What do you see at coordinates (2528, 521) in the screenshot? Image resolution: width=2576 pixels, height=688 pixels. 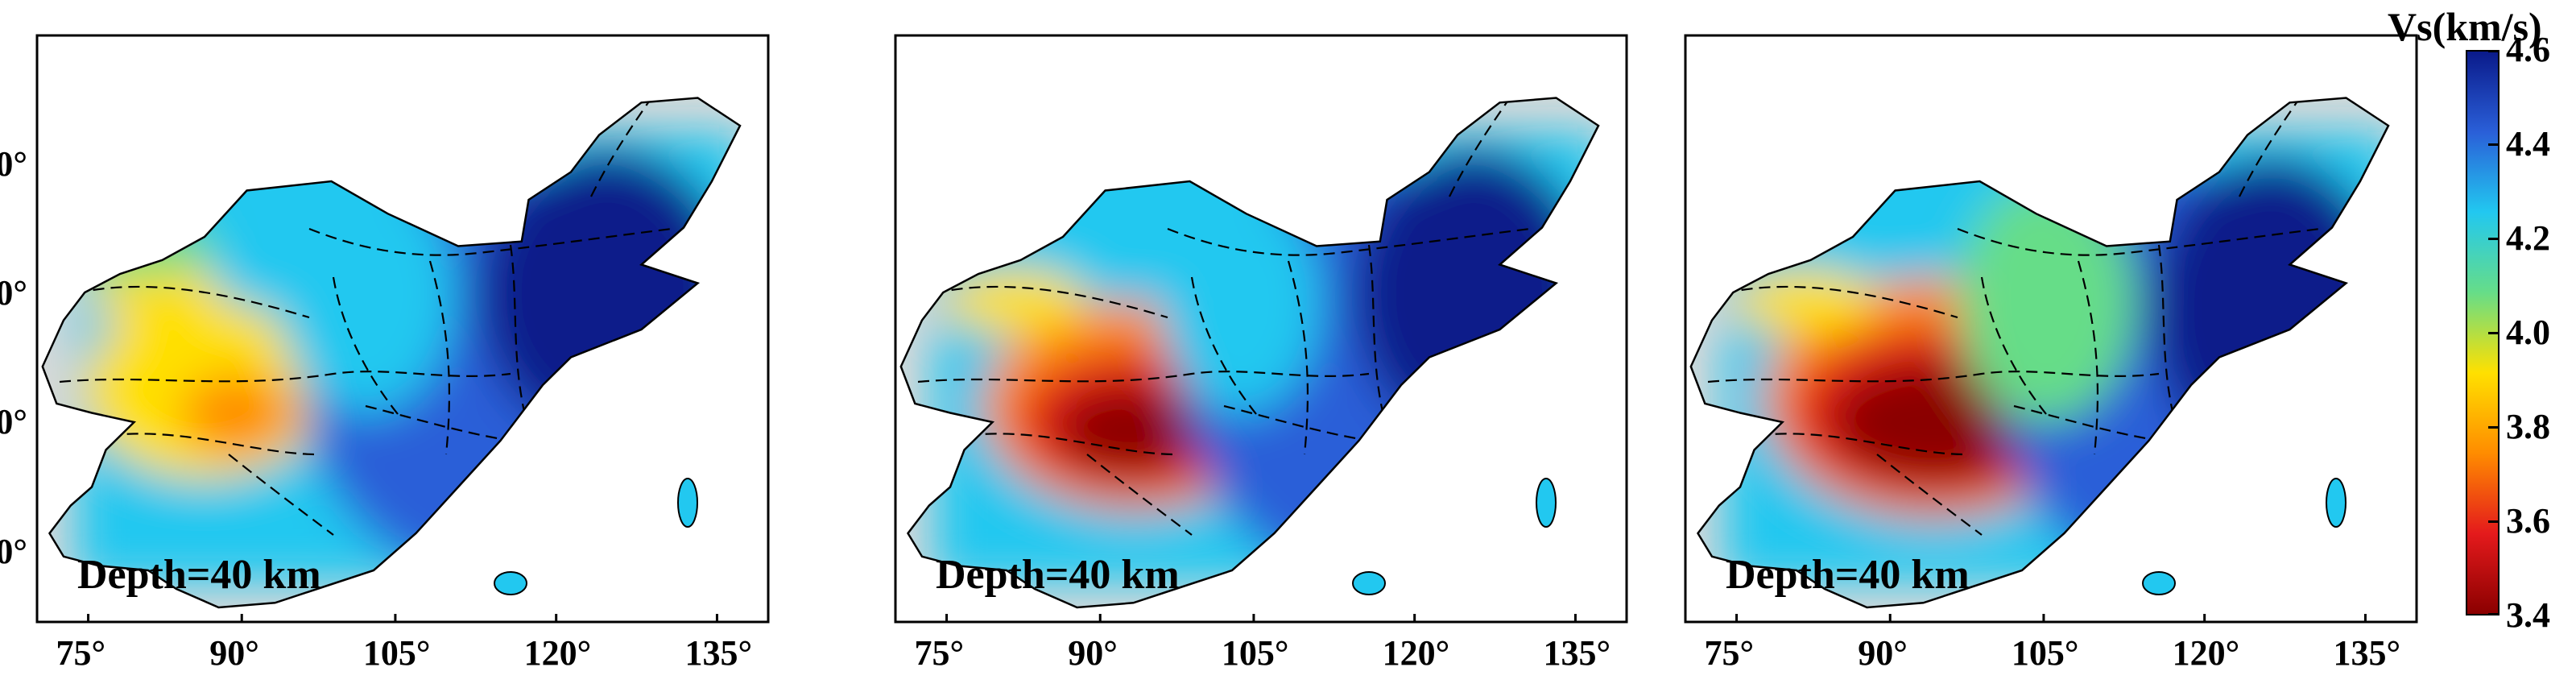 I see `colorbar-tick-label: 3.6` at bounding box center [2528, 521].